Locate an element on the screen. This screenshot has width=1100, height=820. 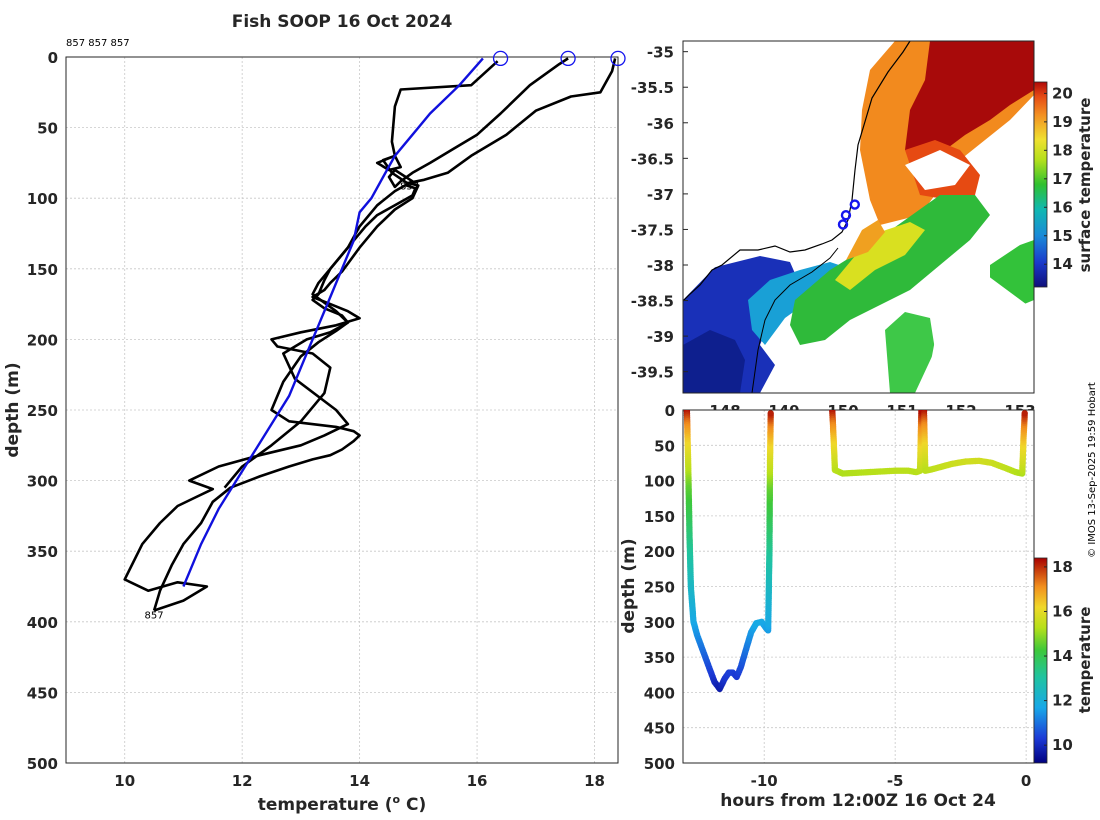
y-tick-label: 350 is located at coordinates (42, 552).